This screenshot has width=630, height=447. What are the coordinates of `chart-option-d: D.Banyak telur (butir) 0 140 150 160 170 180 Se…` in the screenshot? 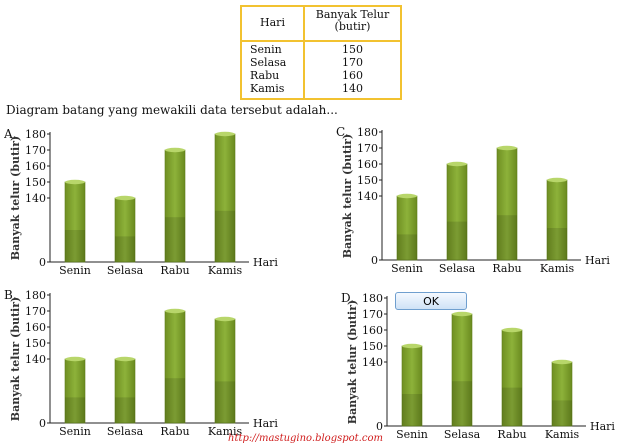 It's located at (478, 365).